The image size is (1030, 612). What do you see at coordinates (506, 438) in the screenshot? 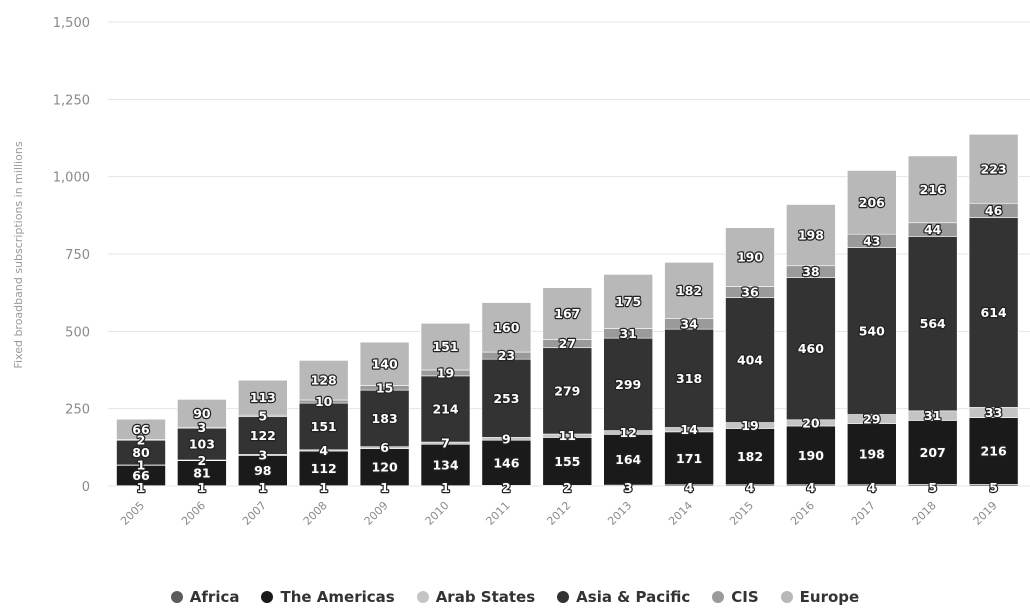
I see `data-label: 9` at bounding box center [506, 438].